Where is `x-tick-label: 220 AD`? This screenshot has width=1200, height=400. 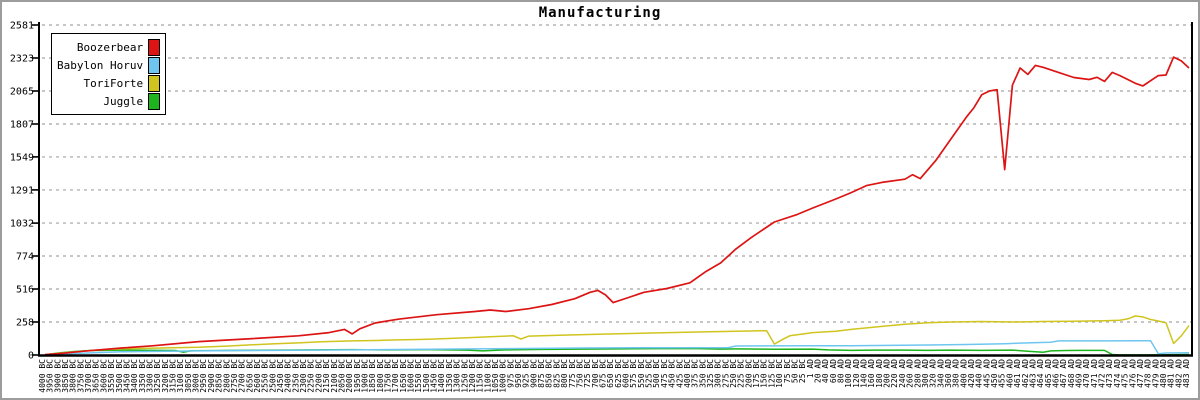
x-tick-label: 220 AD is located at coordinates (894, 373).